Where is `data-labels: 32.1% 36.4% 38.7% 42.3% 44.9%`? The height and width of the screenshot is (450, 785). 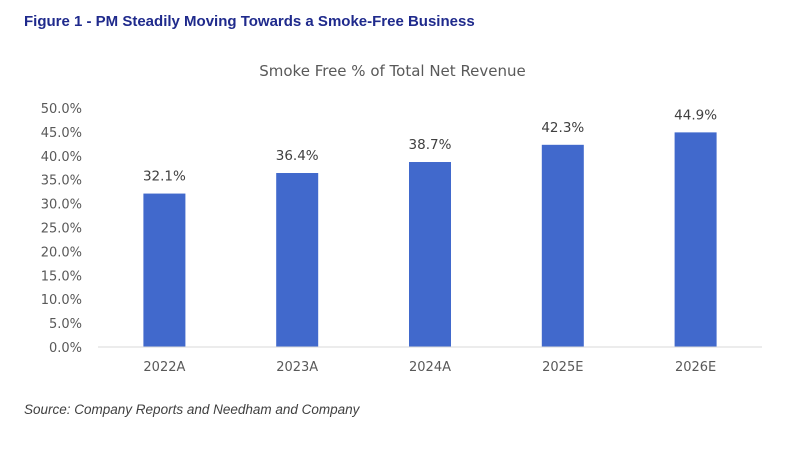 data-labels: 32.1% 36.4% 38.7% 42.3% 44.9% is located at coordinates (430, 145).